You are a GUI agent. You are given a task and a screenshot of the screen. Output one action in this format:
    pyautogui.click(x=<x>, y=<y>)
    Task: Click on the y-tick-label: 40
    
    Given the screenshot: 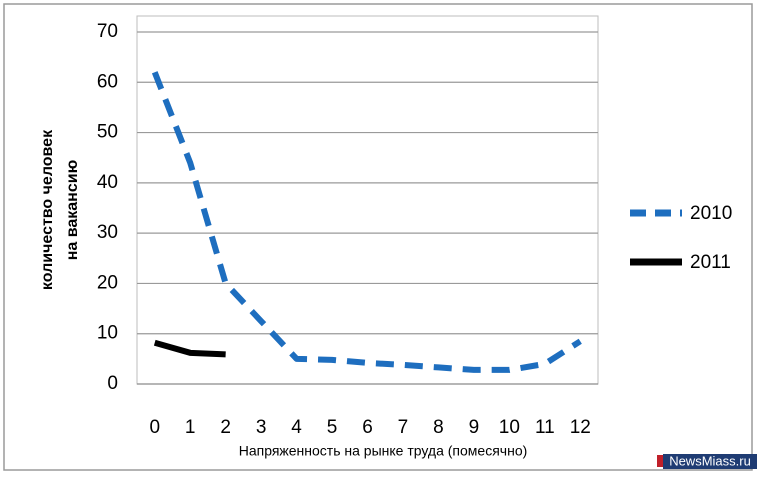 What is the action you would take?
    pyautogui.click(x=107, y=182)
    